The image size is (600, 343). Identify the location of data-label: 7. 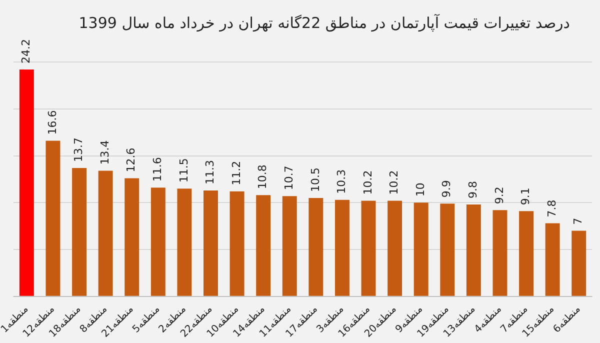
(578, 221).